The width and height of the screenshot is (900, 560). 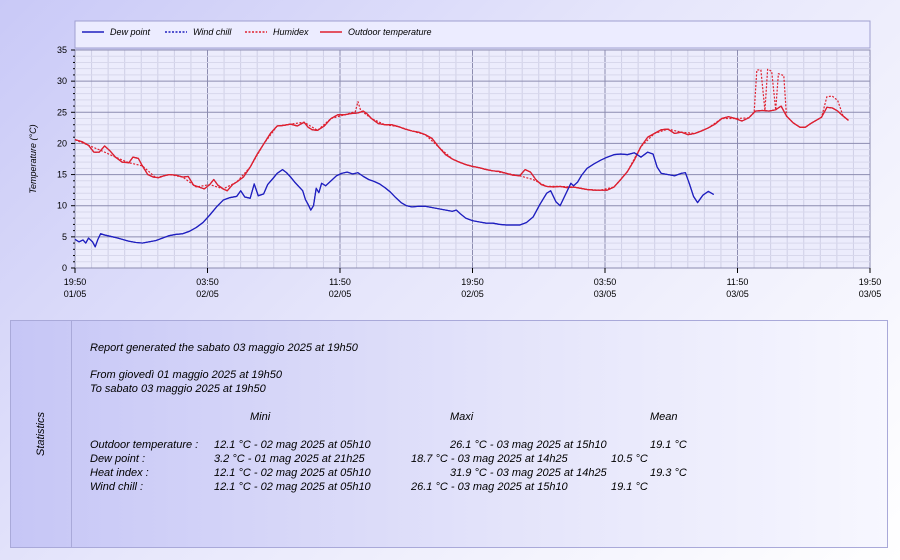 I want to click on row-label-dewpoint: Dew point :, so click(x=118, y=459).